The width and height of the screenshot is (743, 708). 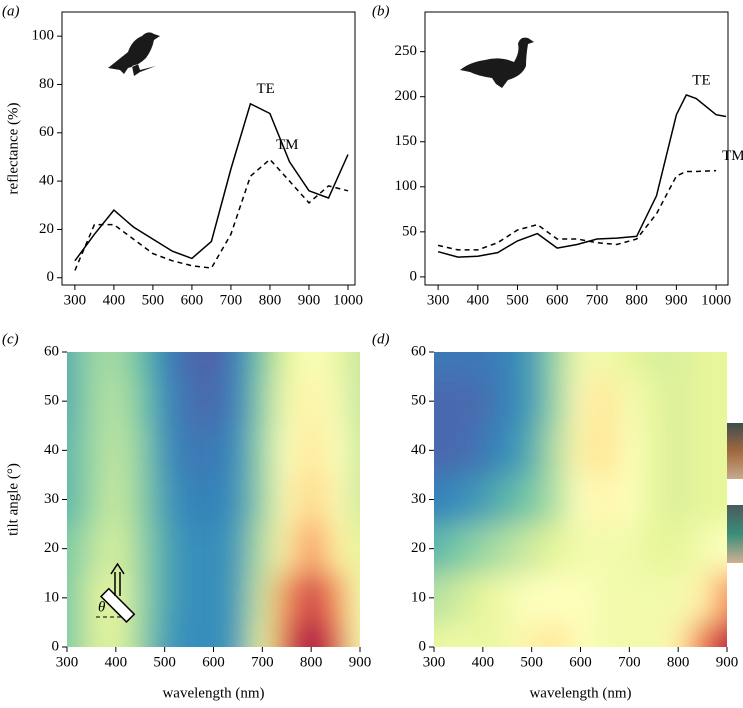 I want to click on series-label: TE, so click(x=701, y=80).